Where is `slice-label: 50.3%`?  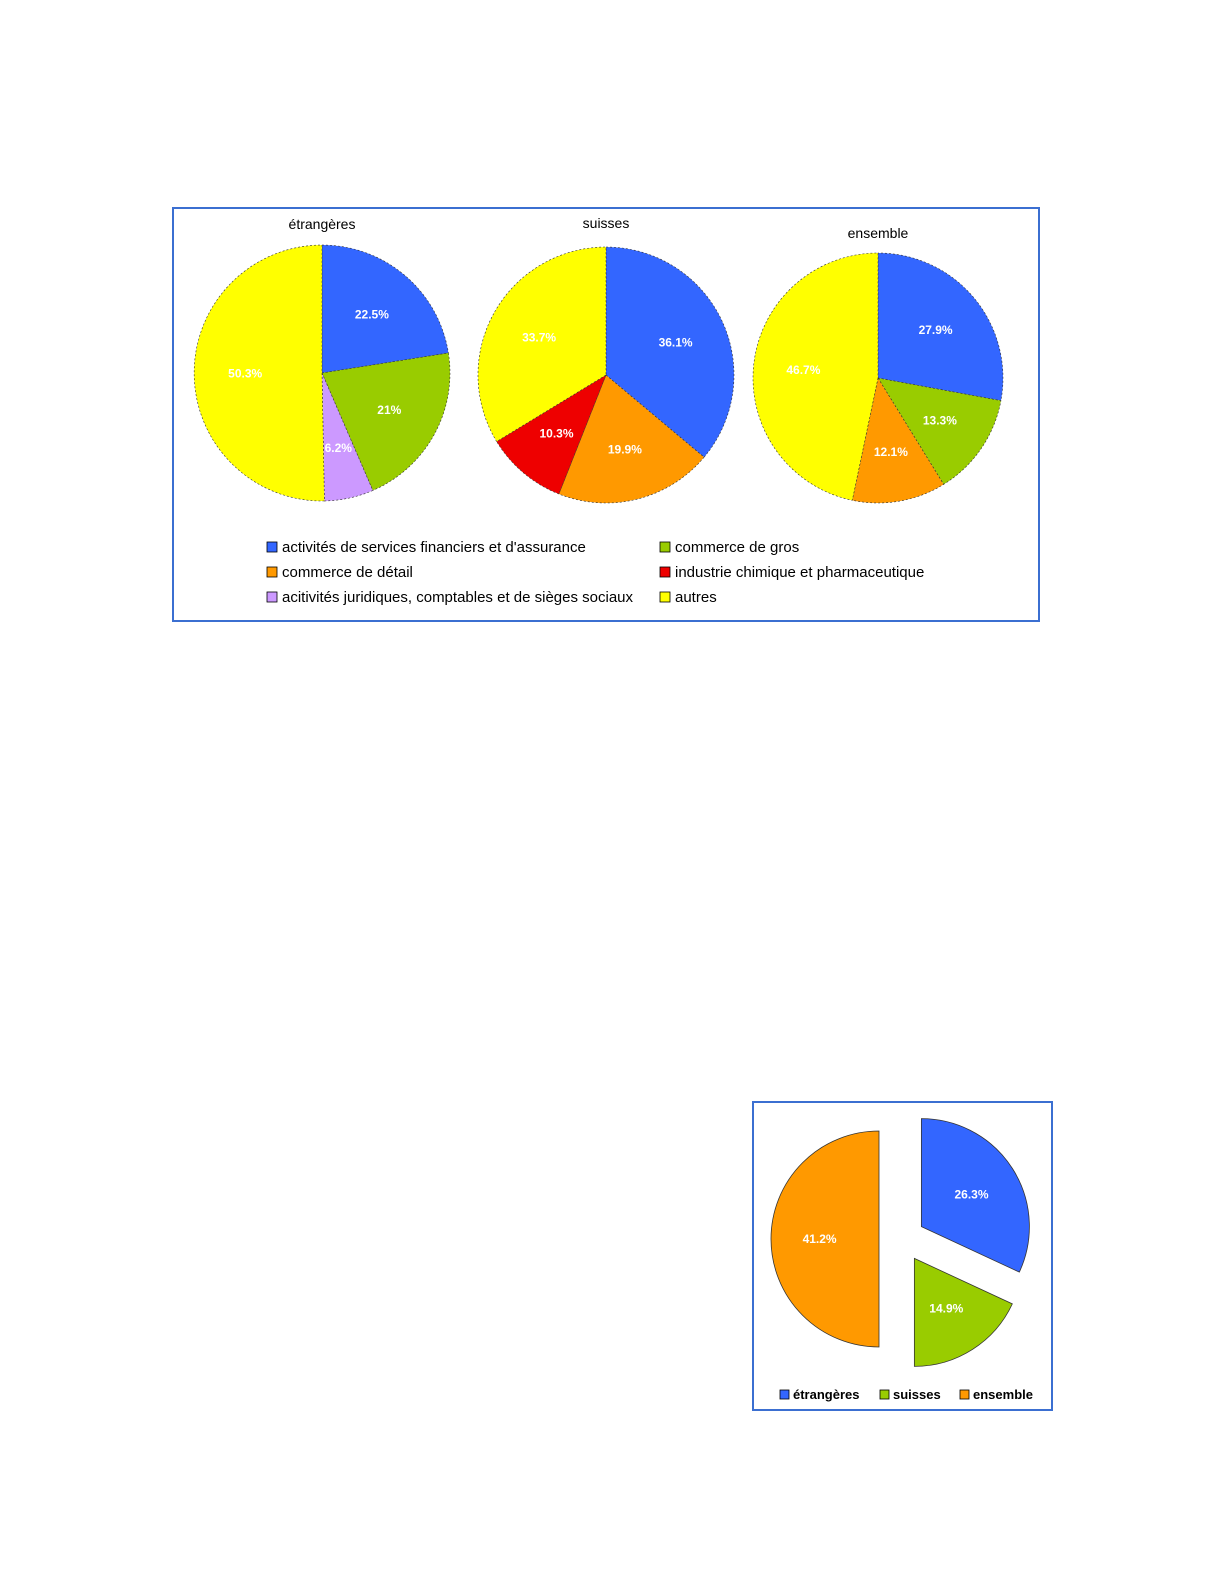
slice-label: 50.3% is located at coordinates (245, 374).